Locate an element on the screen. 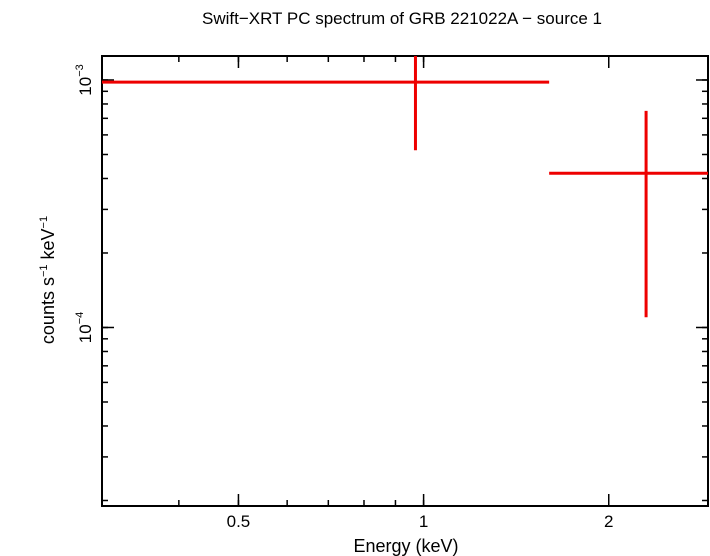  x-axis-label: Energy (keV) is located at coordinates (405, 546).